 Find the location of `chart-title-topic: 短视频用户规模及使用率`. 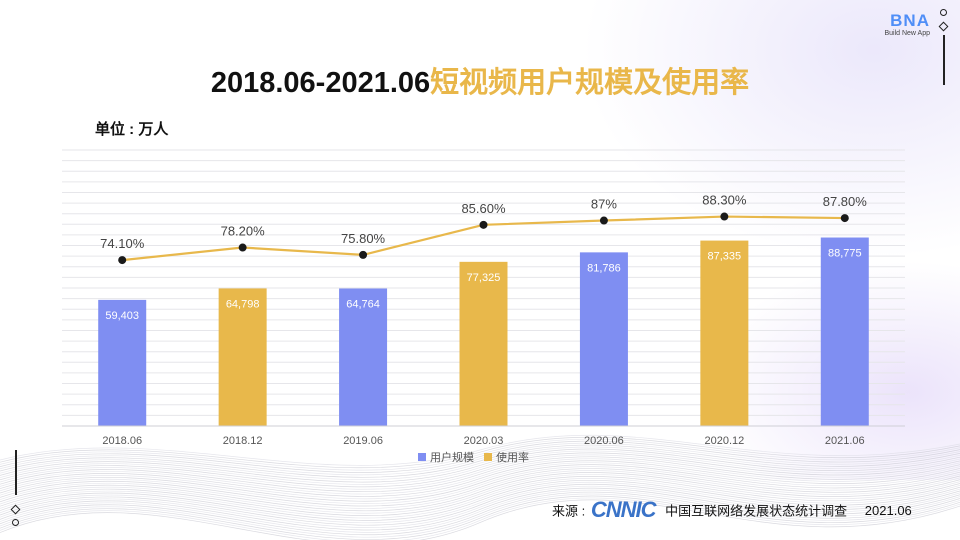

chart-title-topic: 短视频用户规模及使用率 is located at coordinates (590, 83).